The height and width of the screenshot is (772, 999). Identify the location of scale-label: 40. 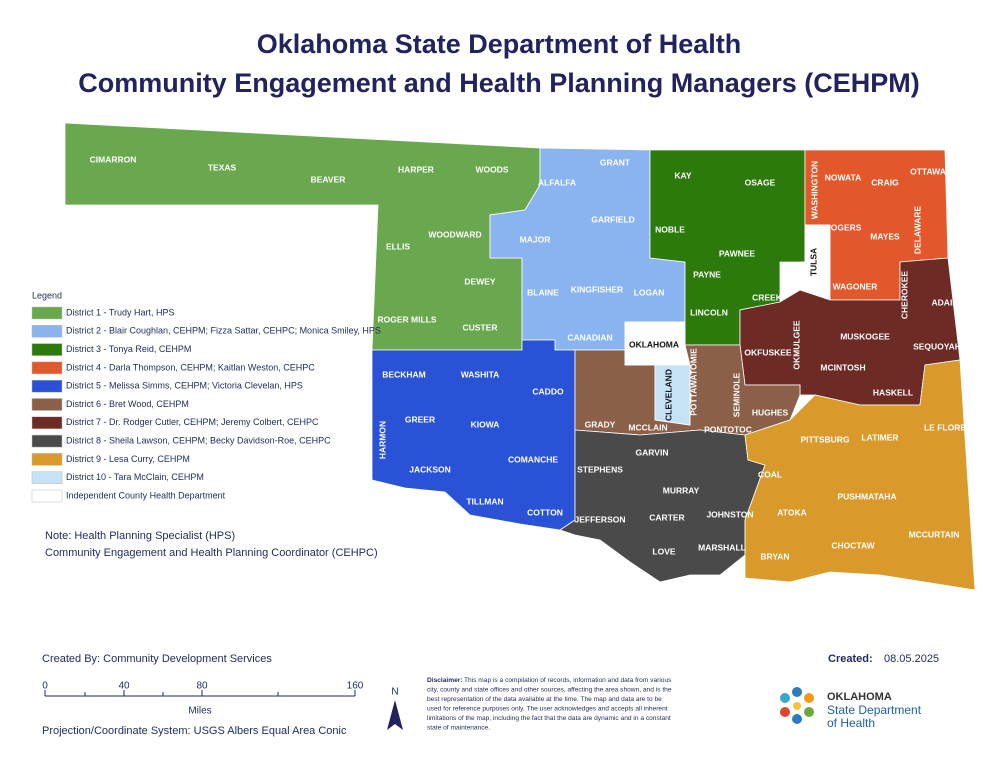
(124, 686).